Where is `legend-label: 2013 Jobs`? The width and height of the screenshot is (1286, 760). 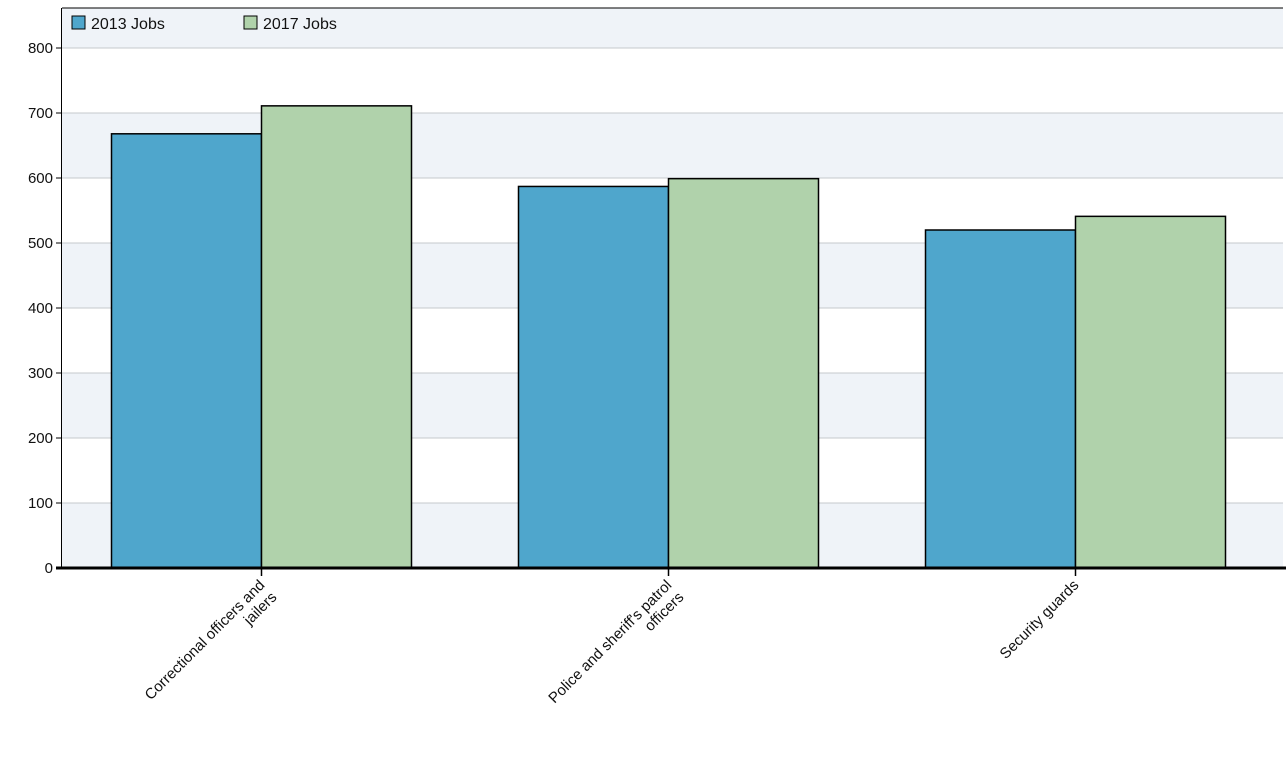 legend-label: 2013 Jobs is located at coordinates (128, 24).